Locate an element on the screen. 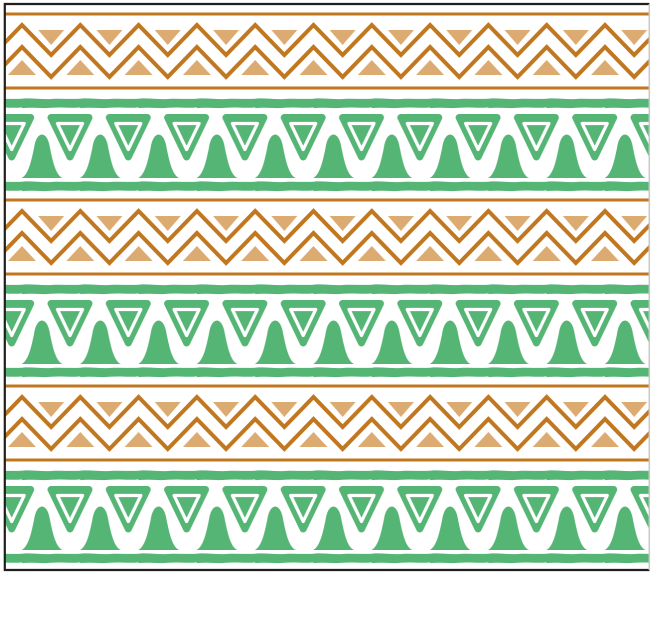 This screenshot has height=624, width=666. label-bar: H-1458-1 W:2m 2 is located at coordinates (333, 598).